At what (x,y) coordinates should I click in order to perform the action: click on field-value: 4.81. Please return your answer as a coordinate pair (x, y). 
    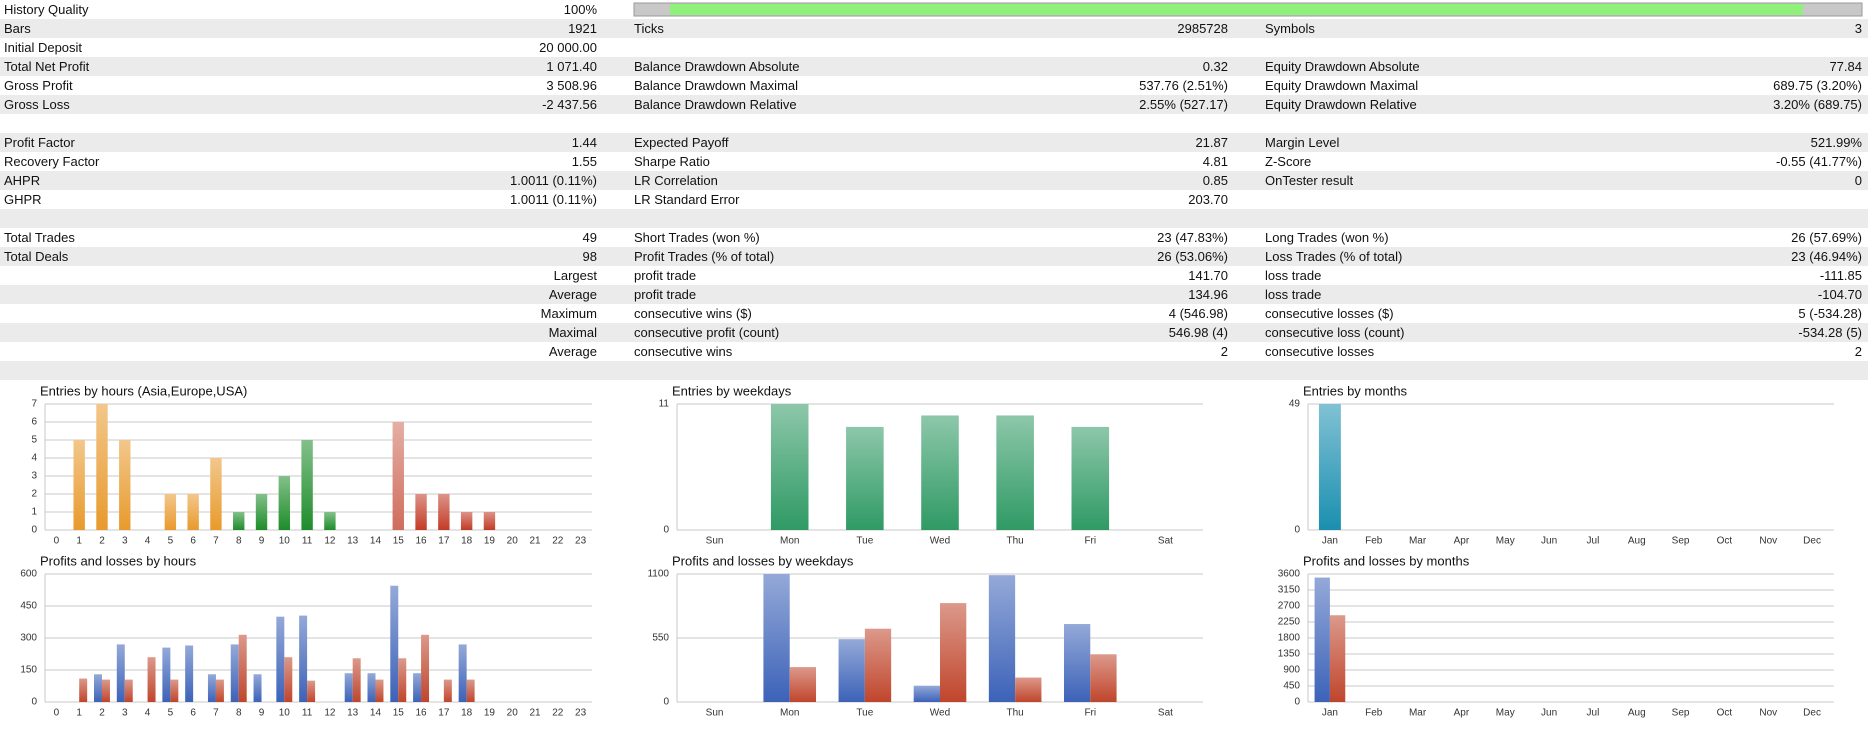
    Looking at the image, I should click on (1215, 161).